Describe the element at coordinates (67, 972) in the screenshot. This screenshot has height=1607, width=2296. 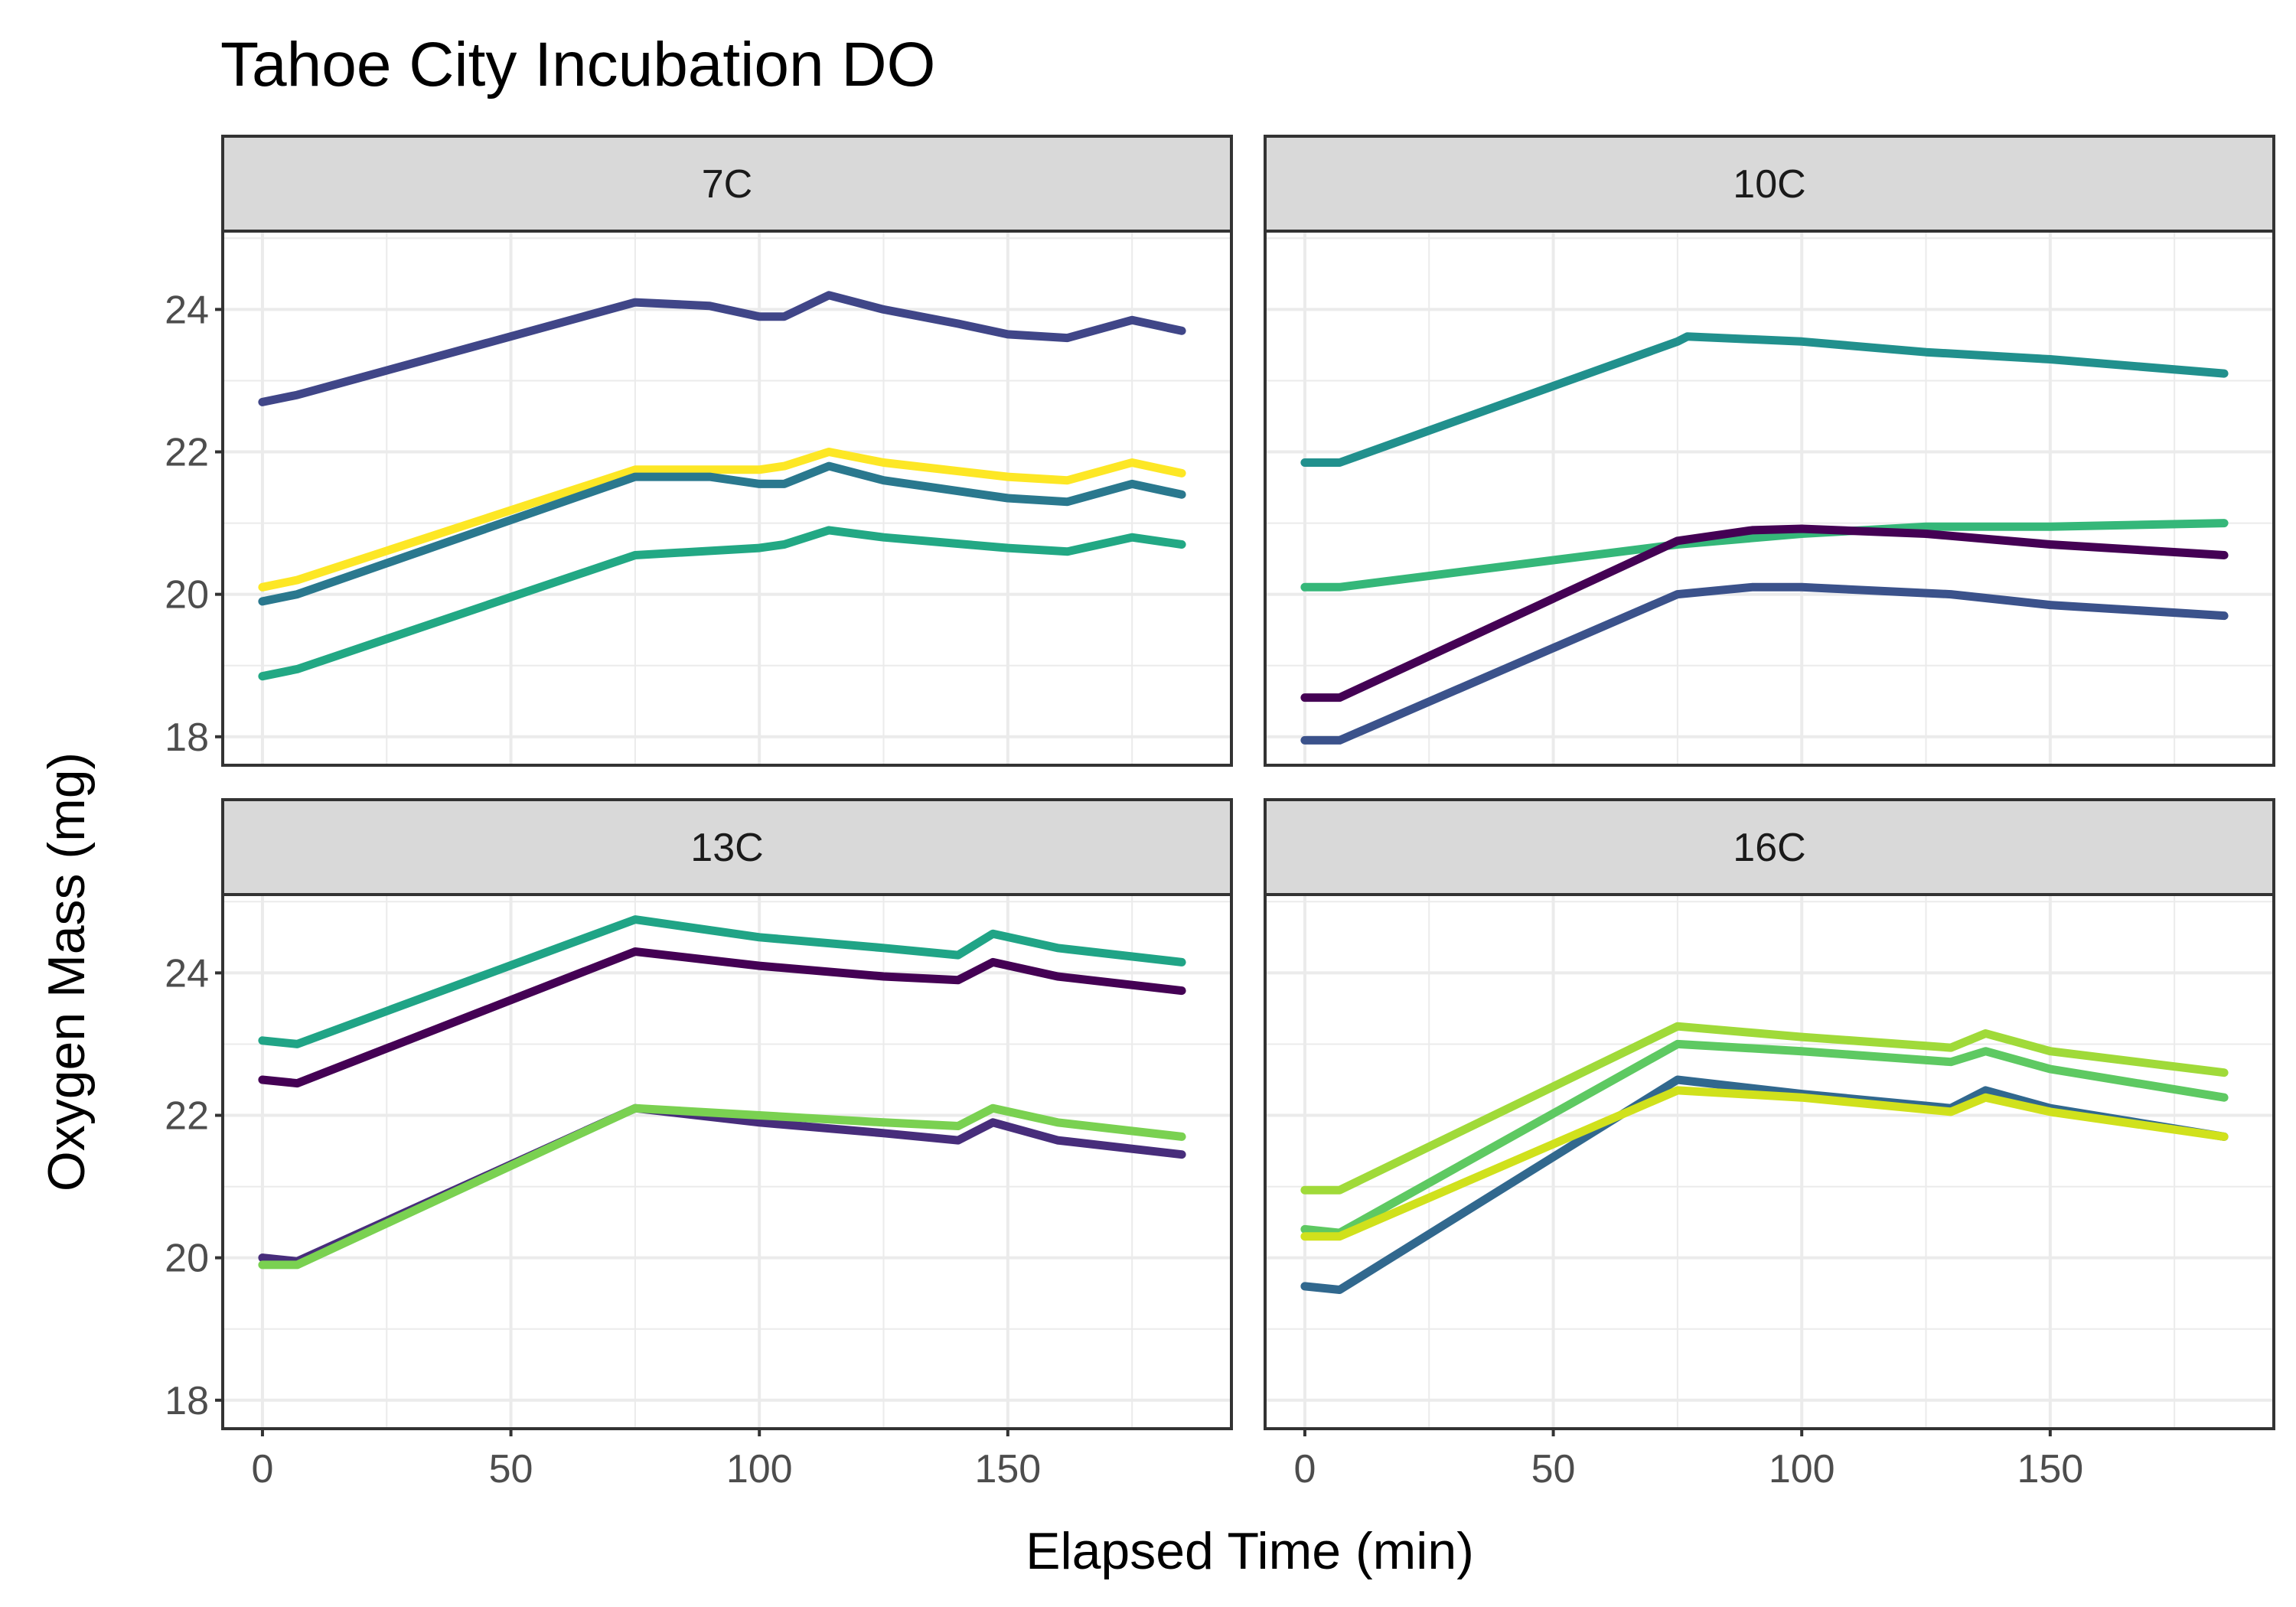
I see `y-axis-title: Oxygen Mass (mg)` at that location.